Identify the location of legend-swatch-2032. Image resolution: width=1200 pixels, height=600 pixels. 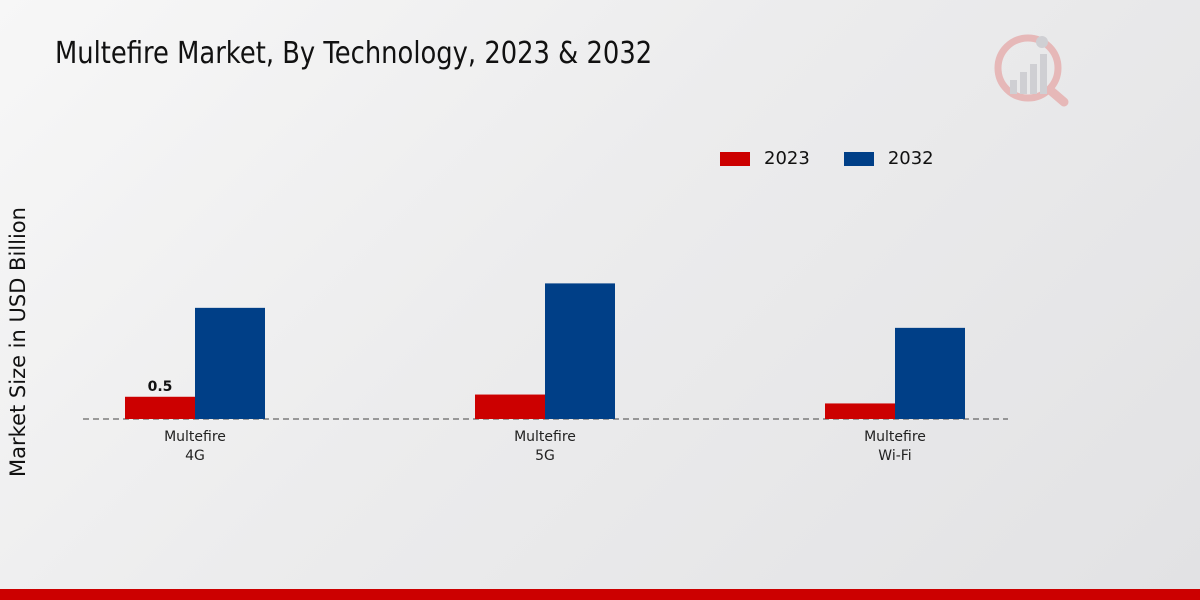
(858, 158).